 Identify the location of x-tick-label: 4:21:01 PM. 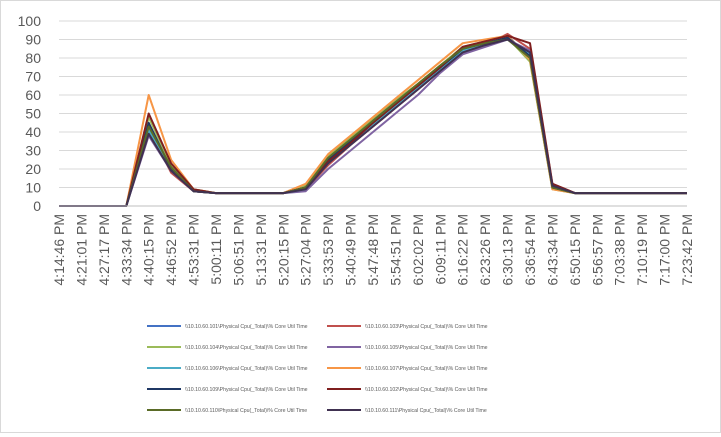
(81, 250).